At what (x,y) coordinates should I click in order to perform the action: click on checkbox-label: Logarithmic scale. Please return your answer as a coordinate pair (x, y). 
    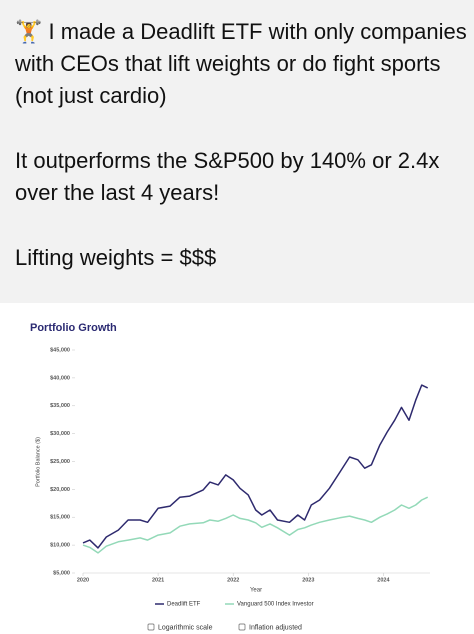
    Looking at the image, I should click on (185, 627).